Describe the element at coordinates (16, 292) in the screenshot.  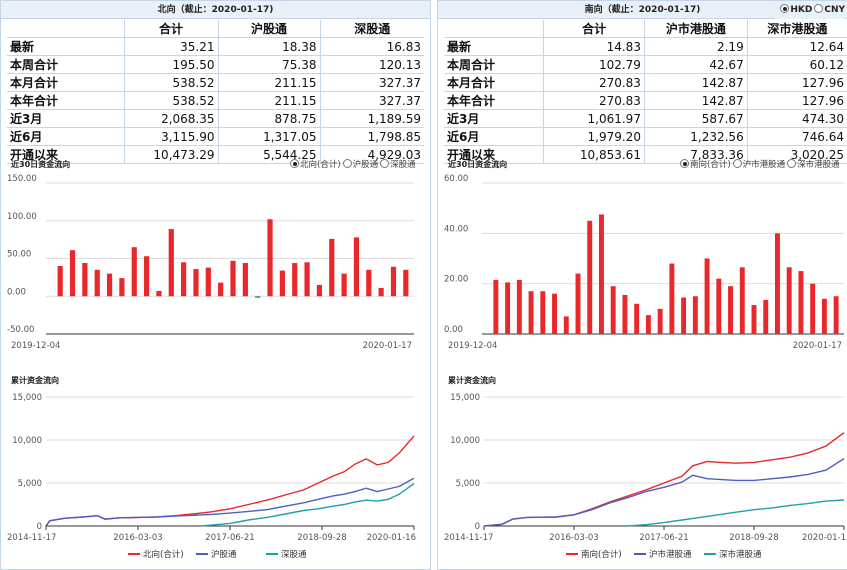
I see `y-tick-label: 0.00` at that location.